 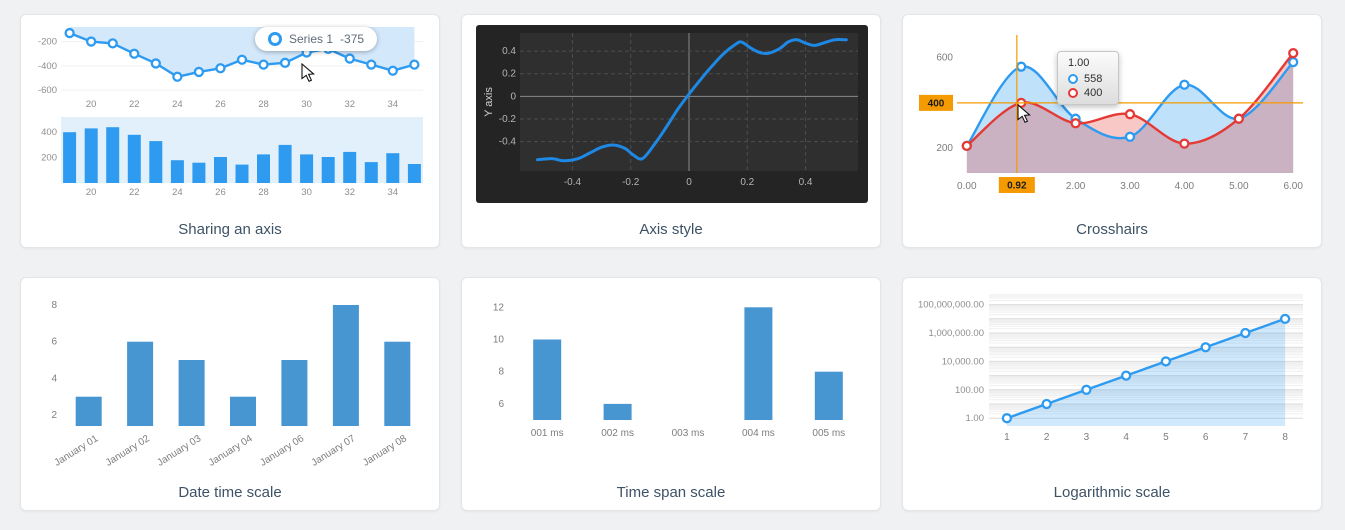 I want to click on axis-tick-label: January 07, so click(x=334, y=451).